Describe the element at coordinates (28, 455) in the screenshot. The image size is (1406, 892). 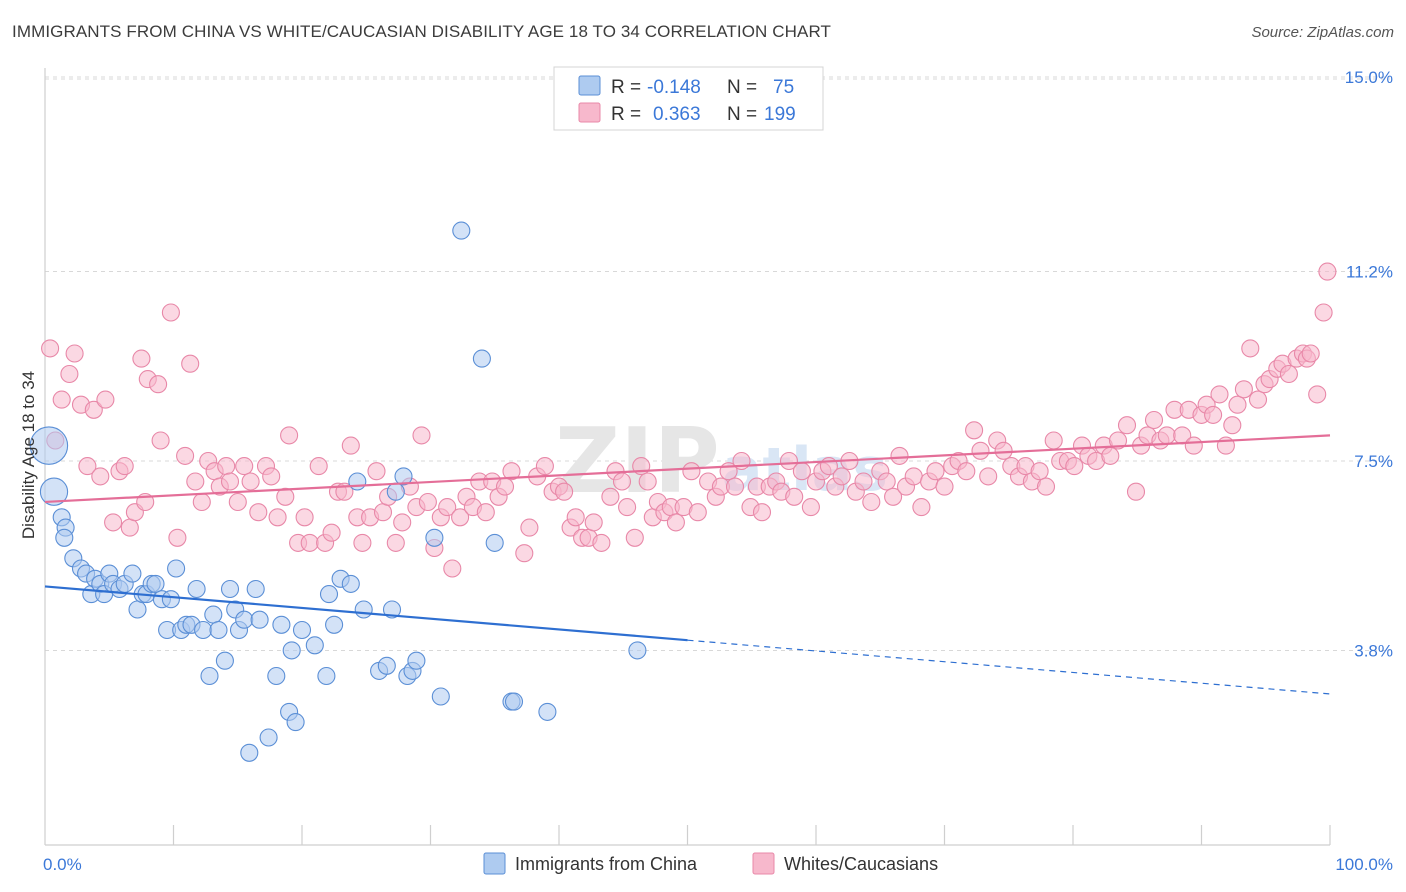
I see `y-axis-label: Disability Age 18 to 34` at that location.